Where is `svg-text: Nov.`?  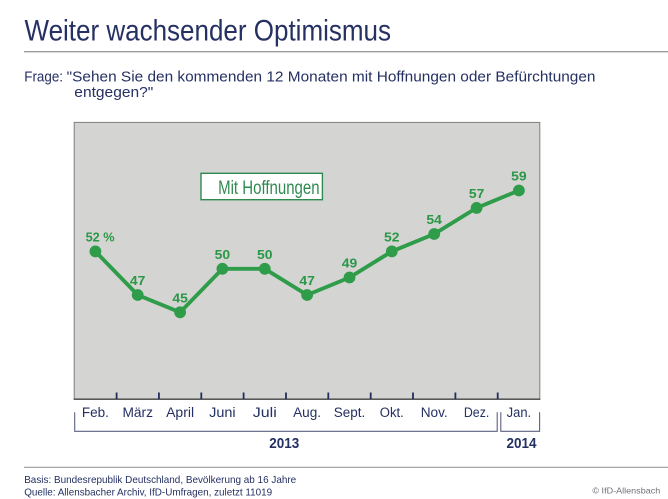
svg-text: Nov. is located at coordinates (434, 413).